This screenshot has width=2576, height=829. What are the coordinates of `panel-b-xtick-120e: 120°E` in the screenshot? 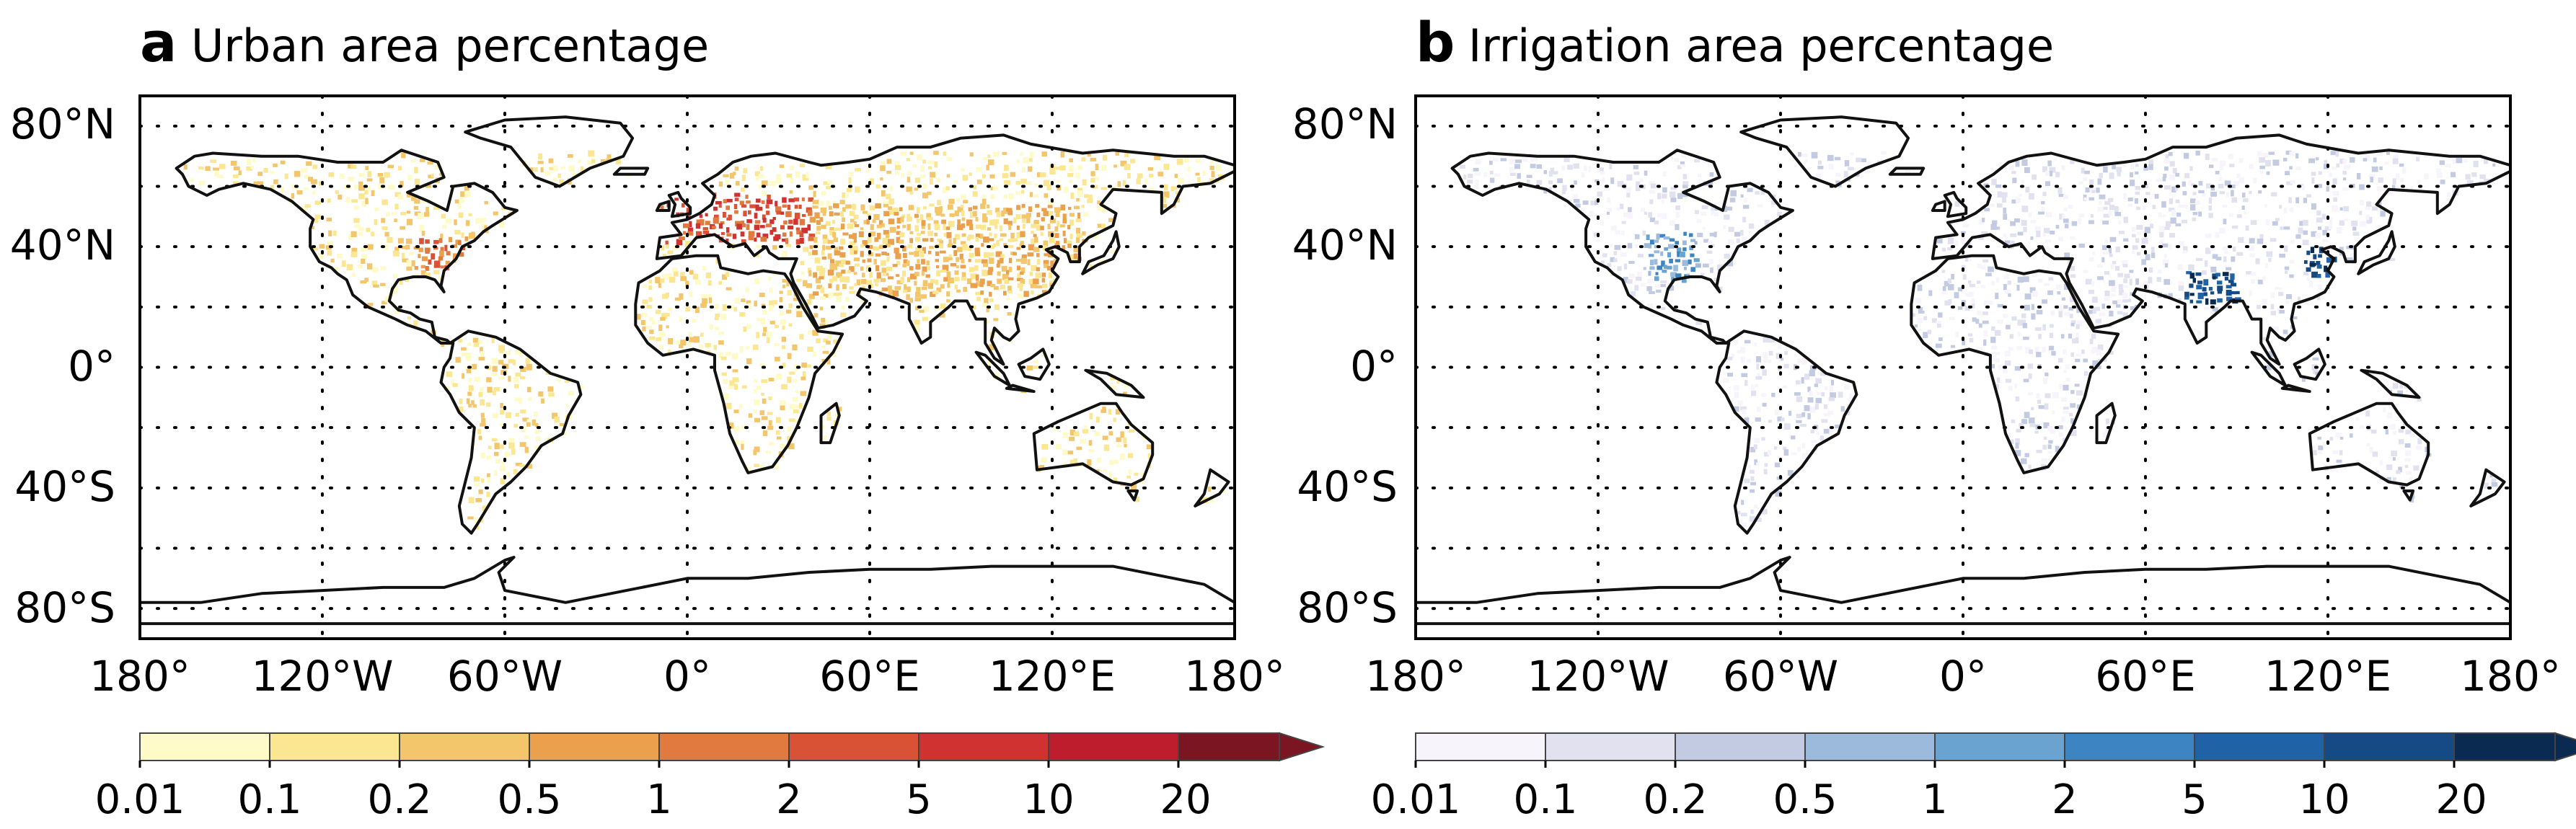 It's located at (2327, 676).